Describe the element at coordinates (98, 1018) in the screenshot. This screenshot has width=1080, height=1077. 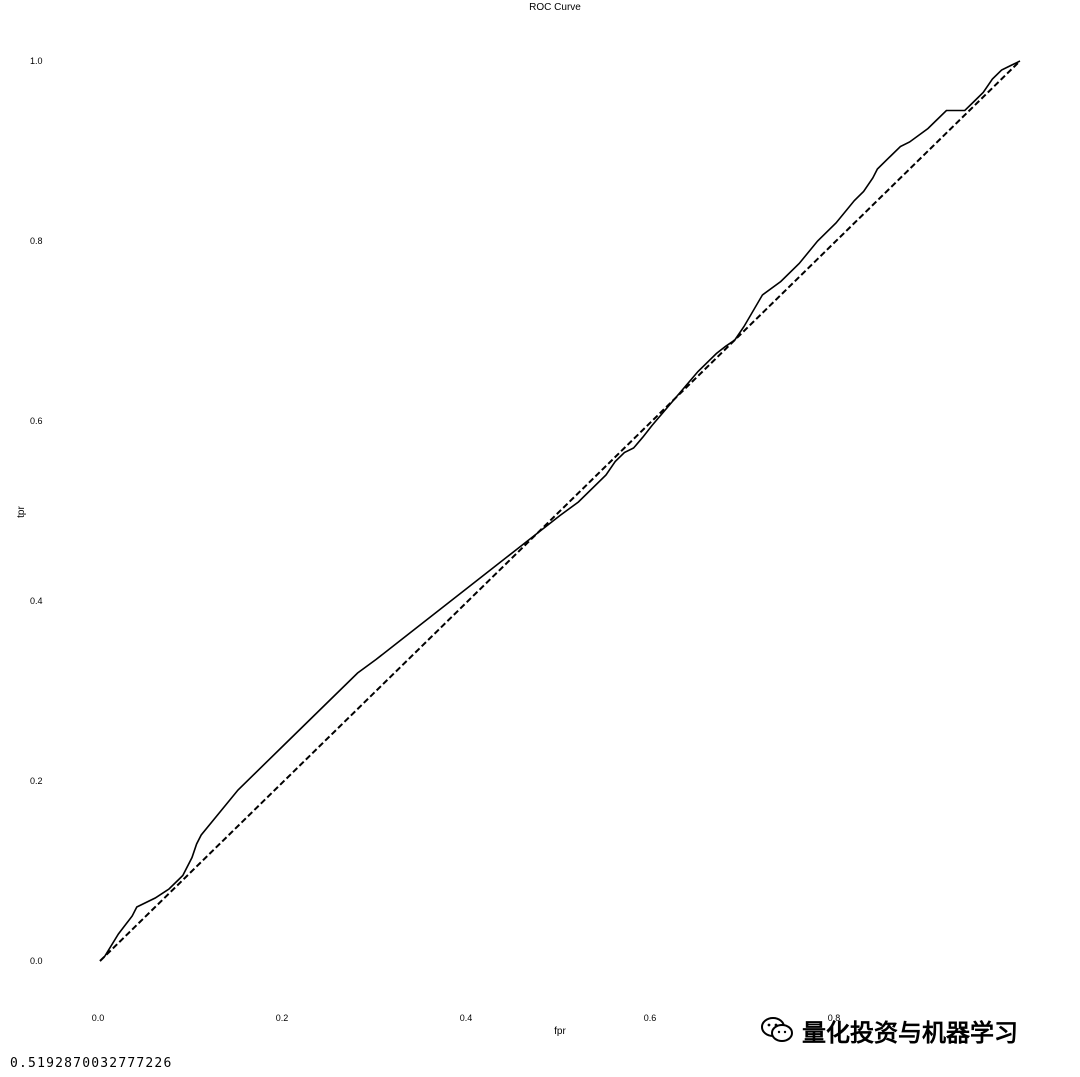
I see `x-tick-label: 0.0` at that location.